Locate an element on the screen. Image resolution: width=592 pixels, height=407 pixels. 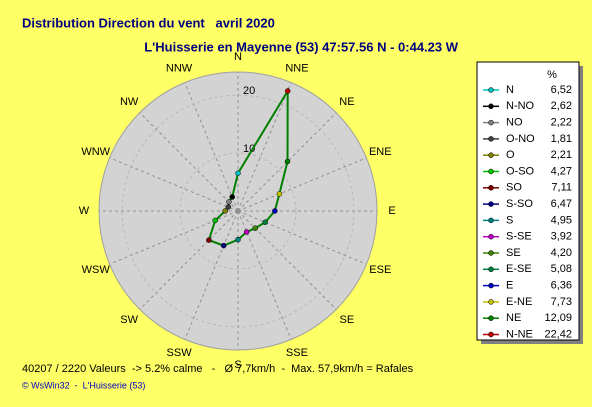
direction-label: WNW is located at coordinates (95, 152).